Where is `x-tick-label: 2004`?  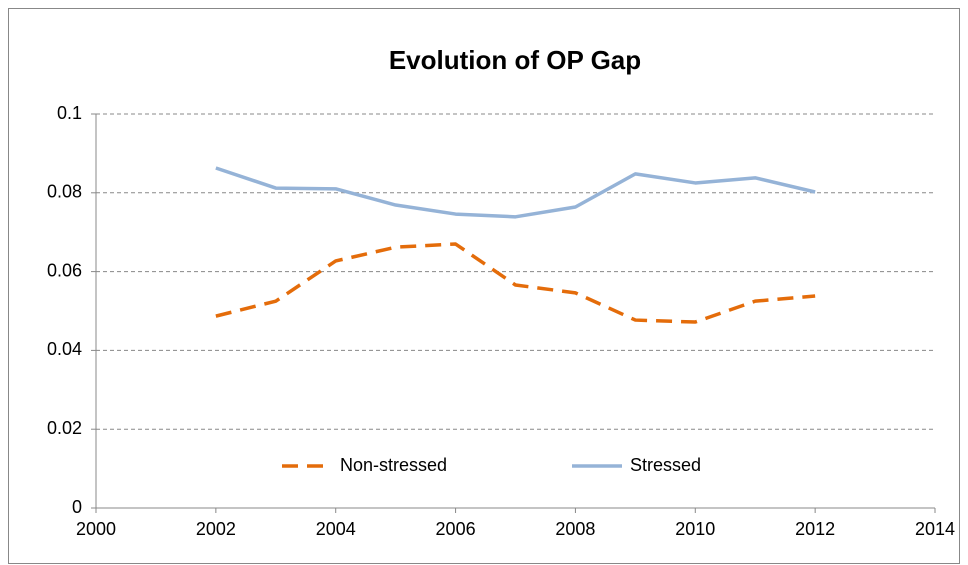
x-tick-label: 2004 is located at coordinates (336, 529).